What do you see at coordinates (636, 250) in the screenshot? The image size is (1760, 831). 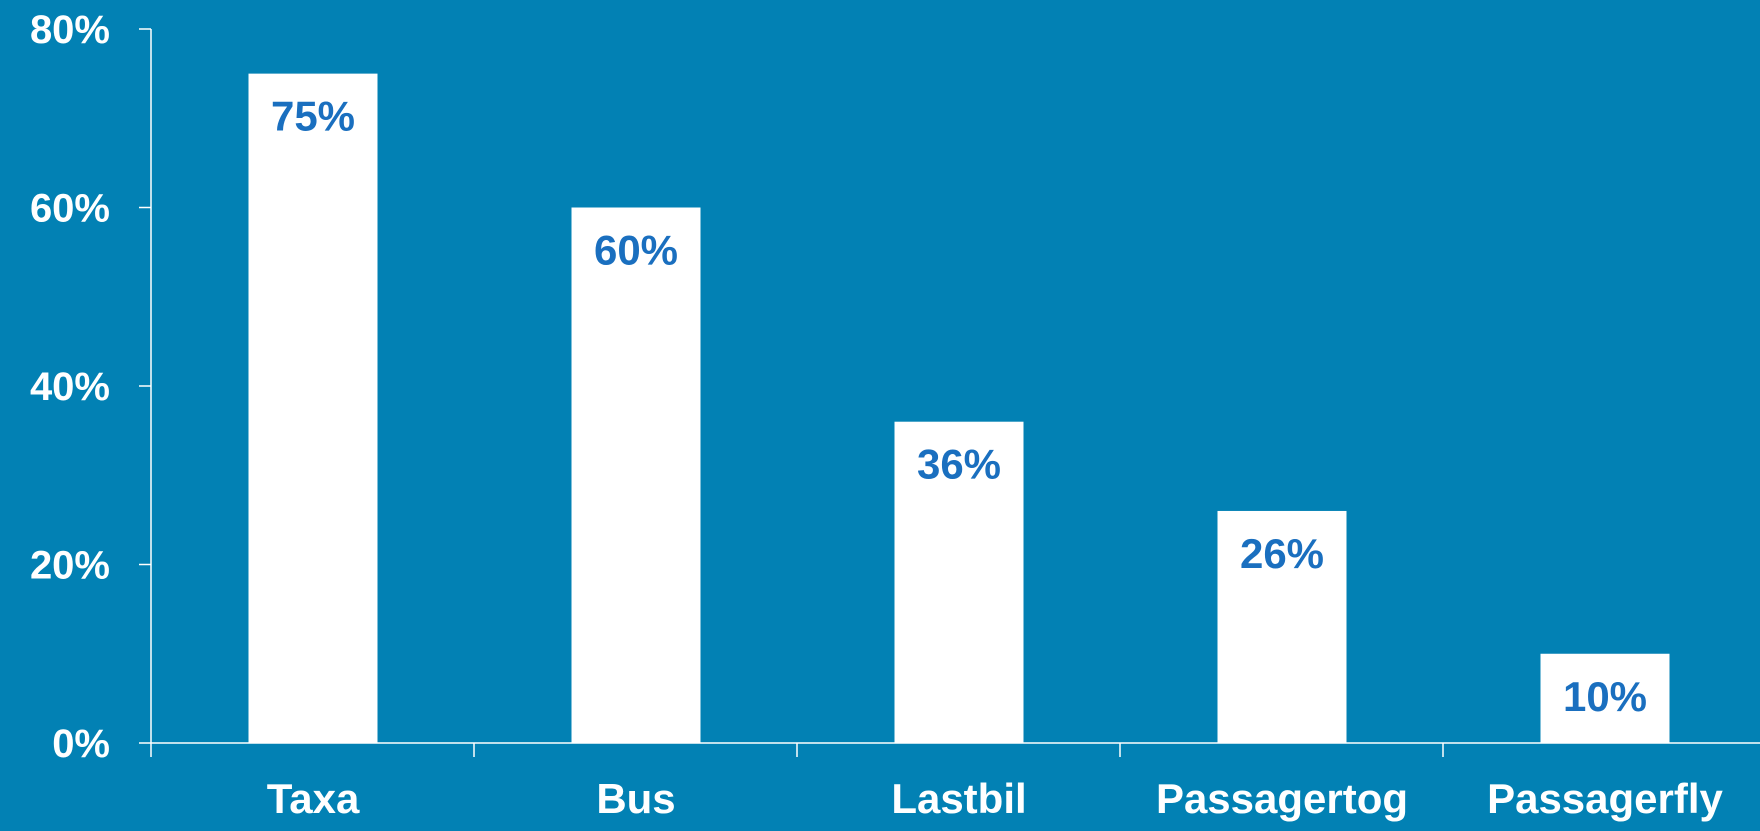 I see `bar-value-label: 60%` at bounding box center [636, 250].